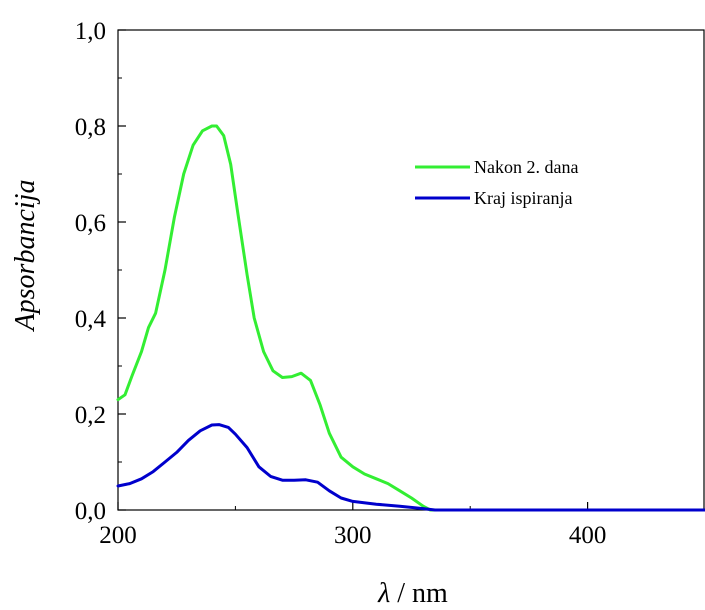 The height and width of the screenshot is (610, 705). I want to click on legend-label: Kraj ispiranja, so click(523, 198).